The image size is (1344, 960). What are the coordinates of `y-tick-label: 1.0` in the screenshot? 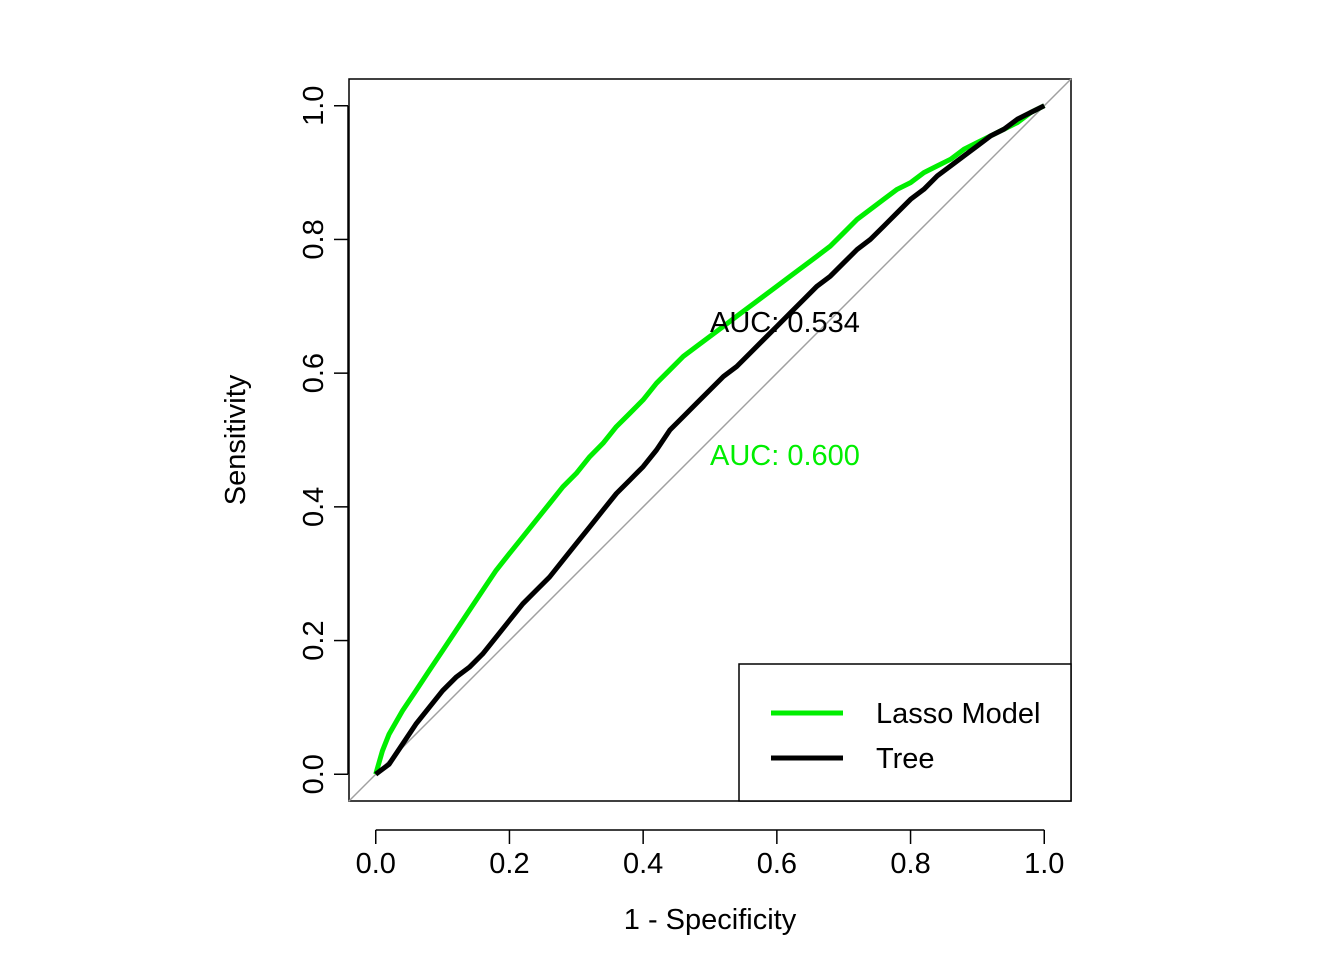 It's located at (314, 106).